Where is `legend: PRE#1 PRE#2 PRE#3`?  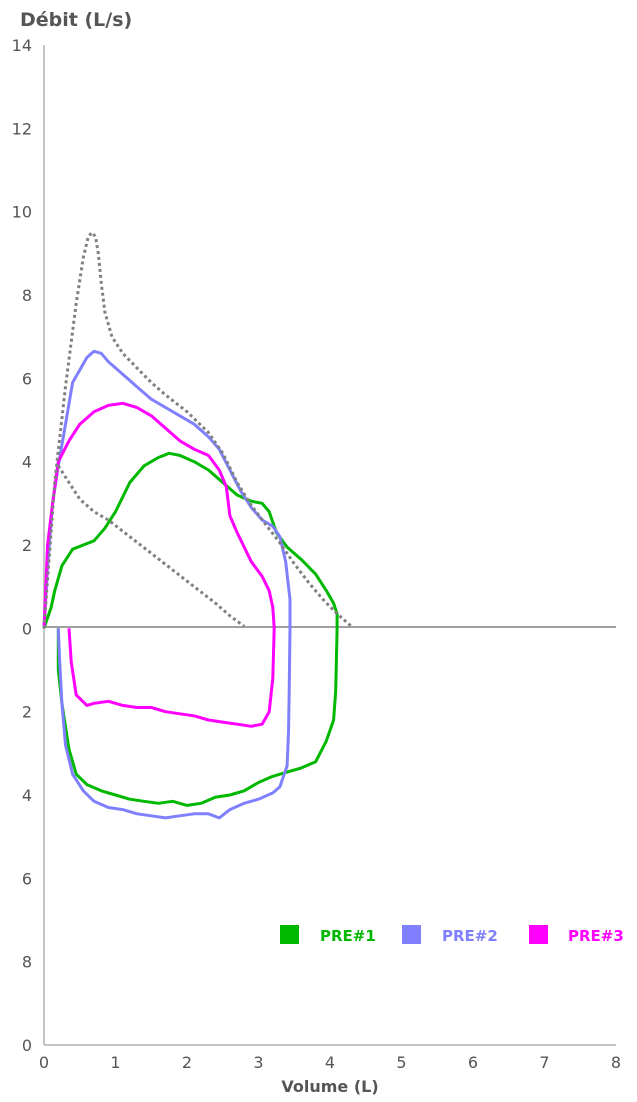 legend: PRE#1 PRE#2 PRE#3 is located at coordinates (452, 935).